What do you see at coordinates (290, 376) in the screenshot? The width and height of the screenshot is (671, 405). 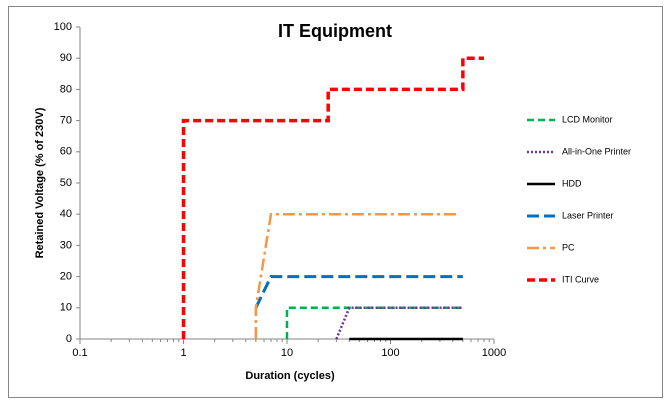 I see `x-axis-label: Duration (cycles)` at bounding box center [290, 376].